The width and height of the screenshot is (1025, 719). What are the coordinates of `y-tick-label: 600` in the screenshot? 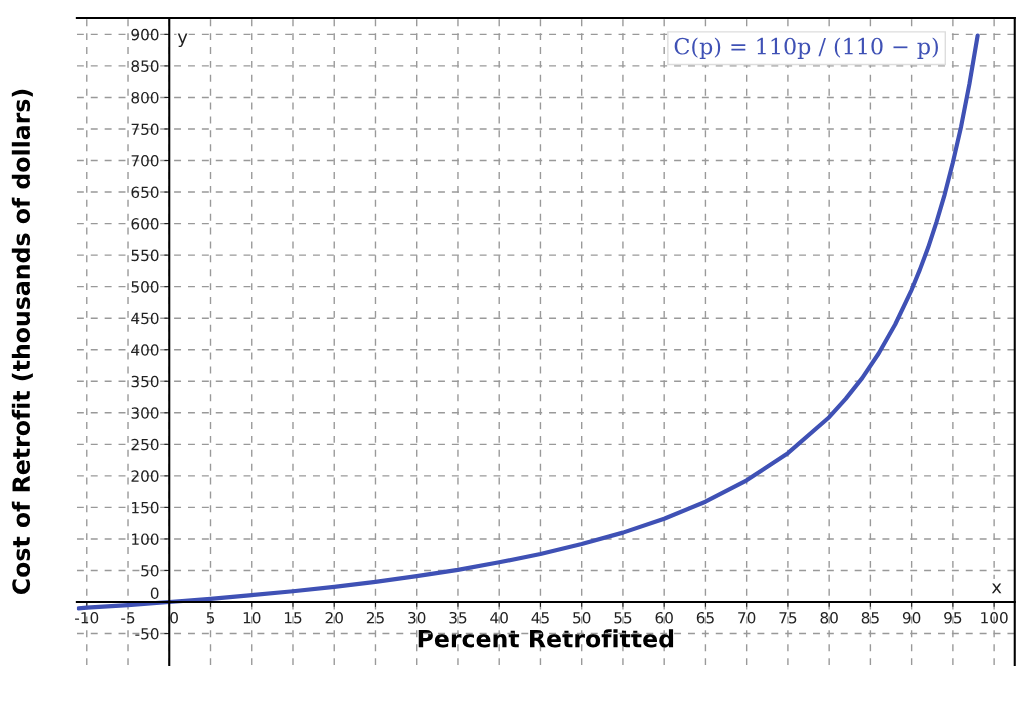 It's located at (145, 224).